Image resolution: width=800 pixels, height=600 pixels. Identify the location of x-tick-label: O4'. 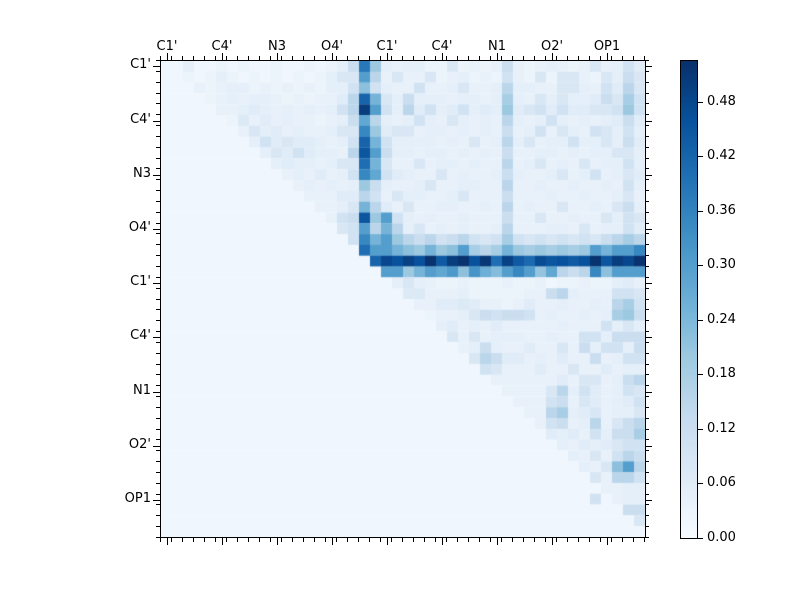
(332, 46).